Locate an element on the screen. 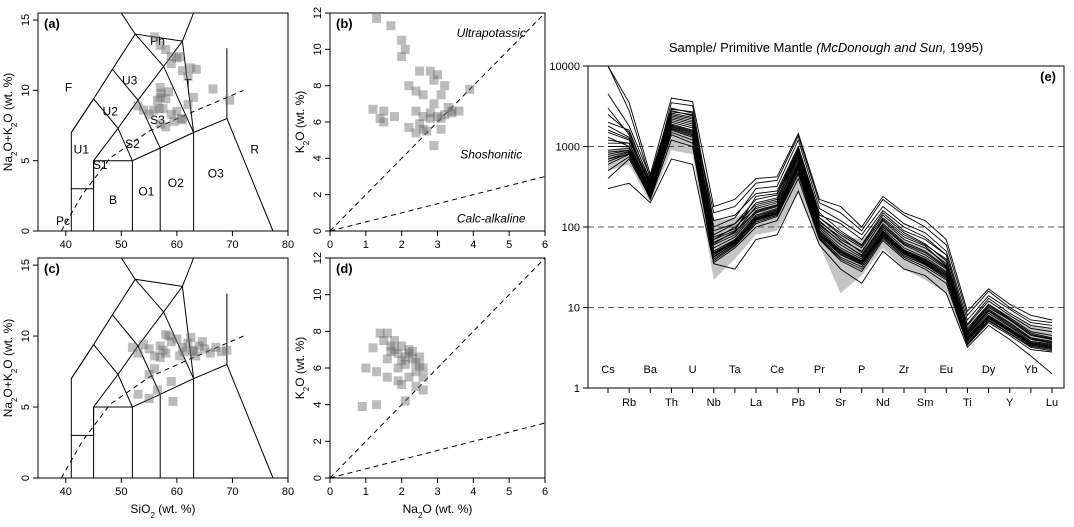 The height and width of the screenshot is (527, 1074). element-label: Lu is located at coordinates (1052, 403).